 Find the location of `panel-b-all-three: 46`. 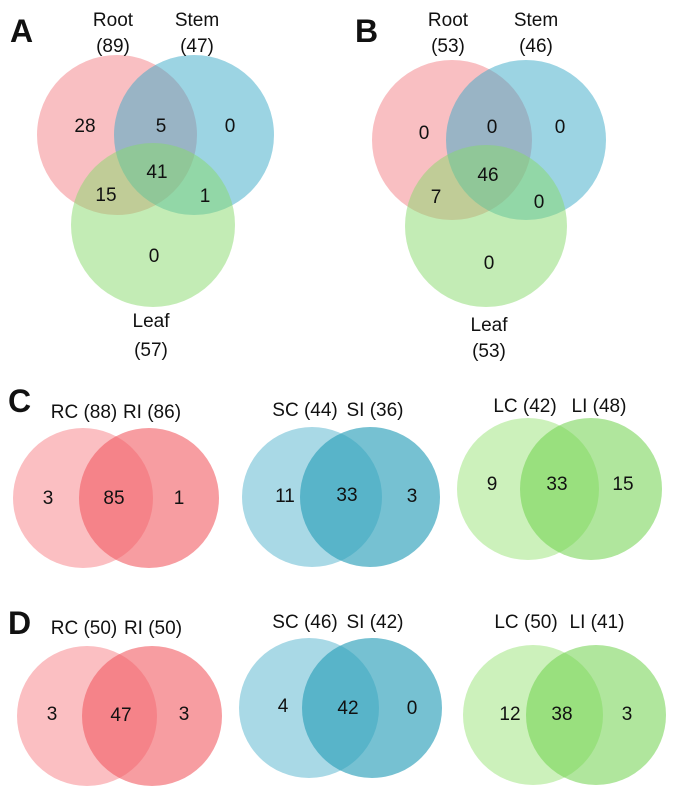

panel-b-all-three: 46 is located at coordinates (487, 175).